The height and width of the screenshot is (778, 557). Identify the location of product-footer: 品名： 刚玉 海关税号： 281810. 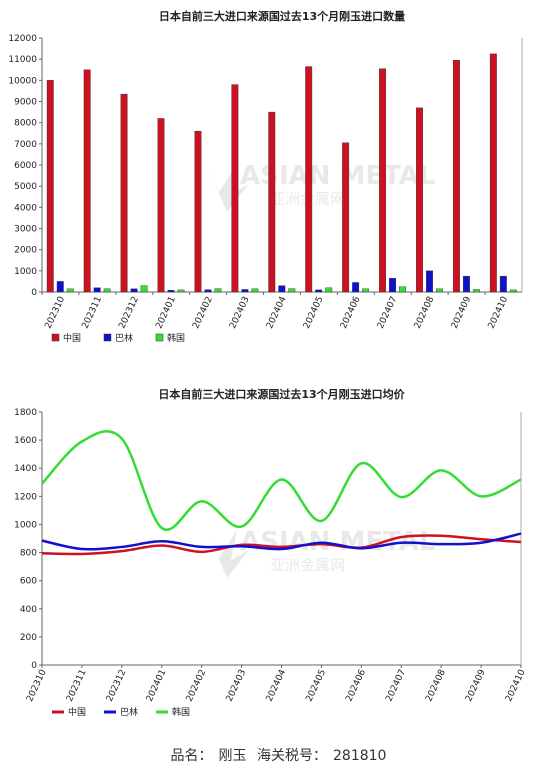
(278, 755).